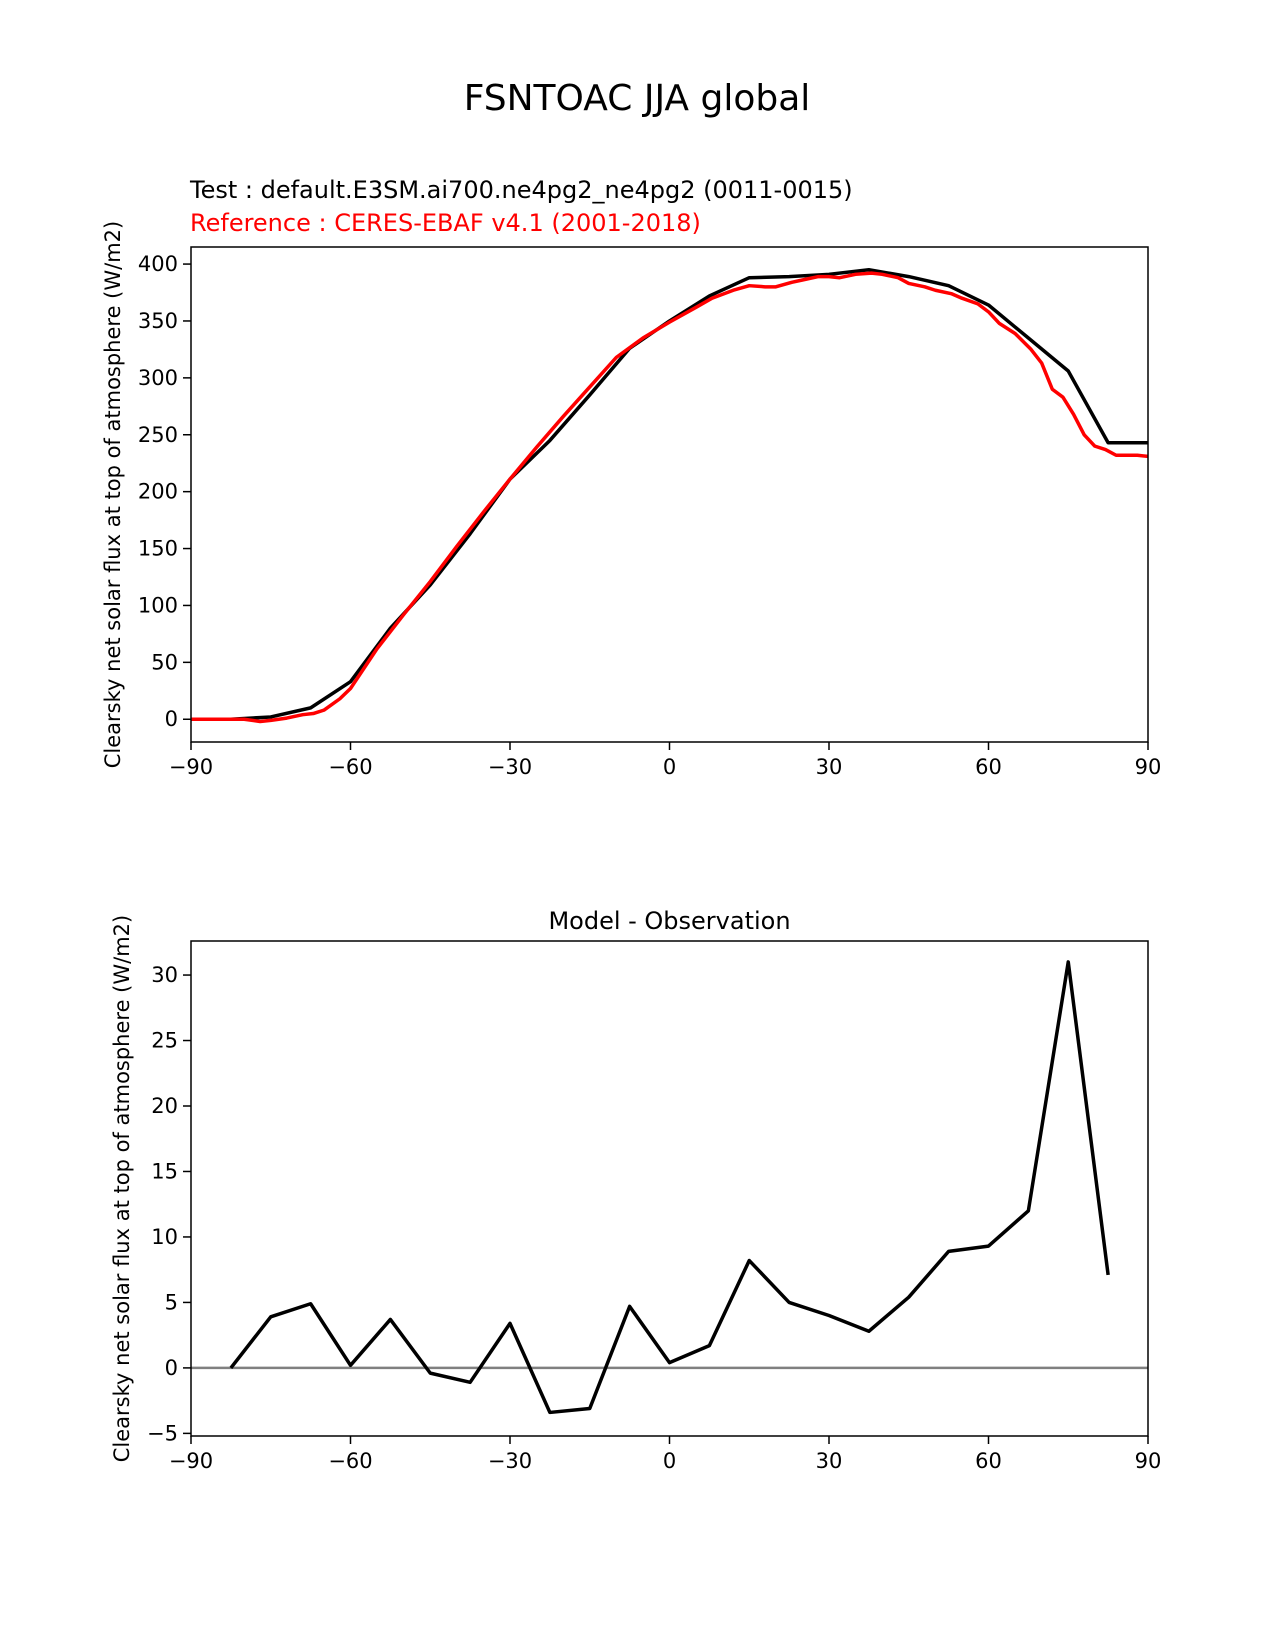 Image resolution: width=1275 pixels, height=1650 pixels. What do you see at coordinates (164, 1041) in the screenshot?
I see `y-tick-label: 25` at bounding box center [164, 1041].